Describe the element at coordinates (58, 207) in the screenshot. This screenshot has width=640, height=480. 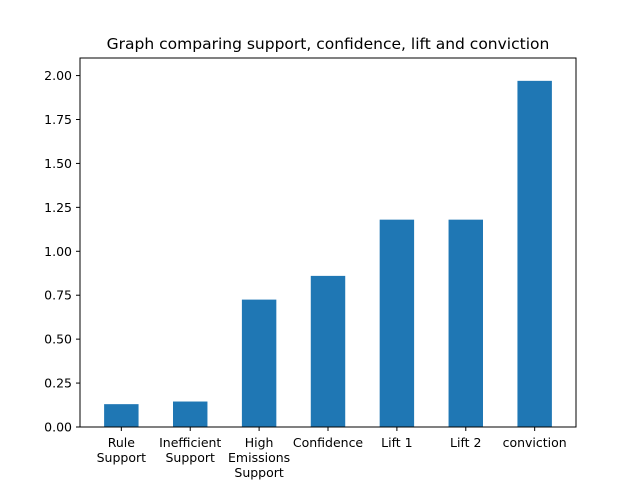
I see `y-tick-label: 1.25` at that location.